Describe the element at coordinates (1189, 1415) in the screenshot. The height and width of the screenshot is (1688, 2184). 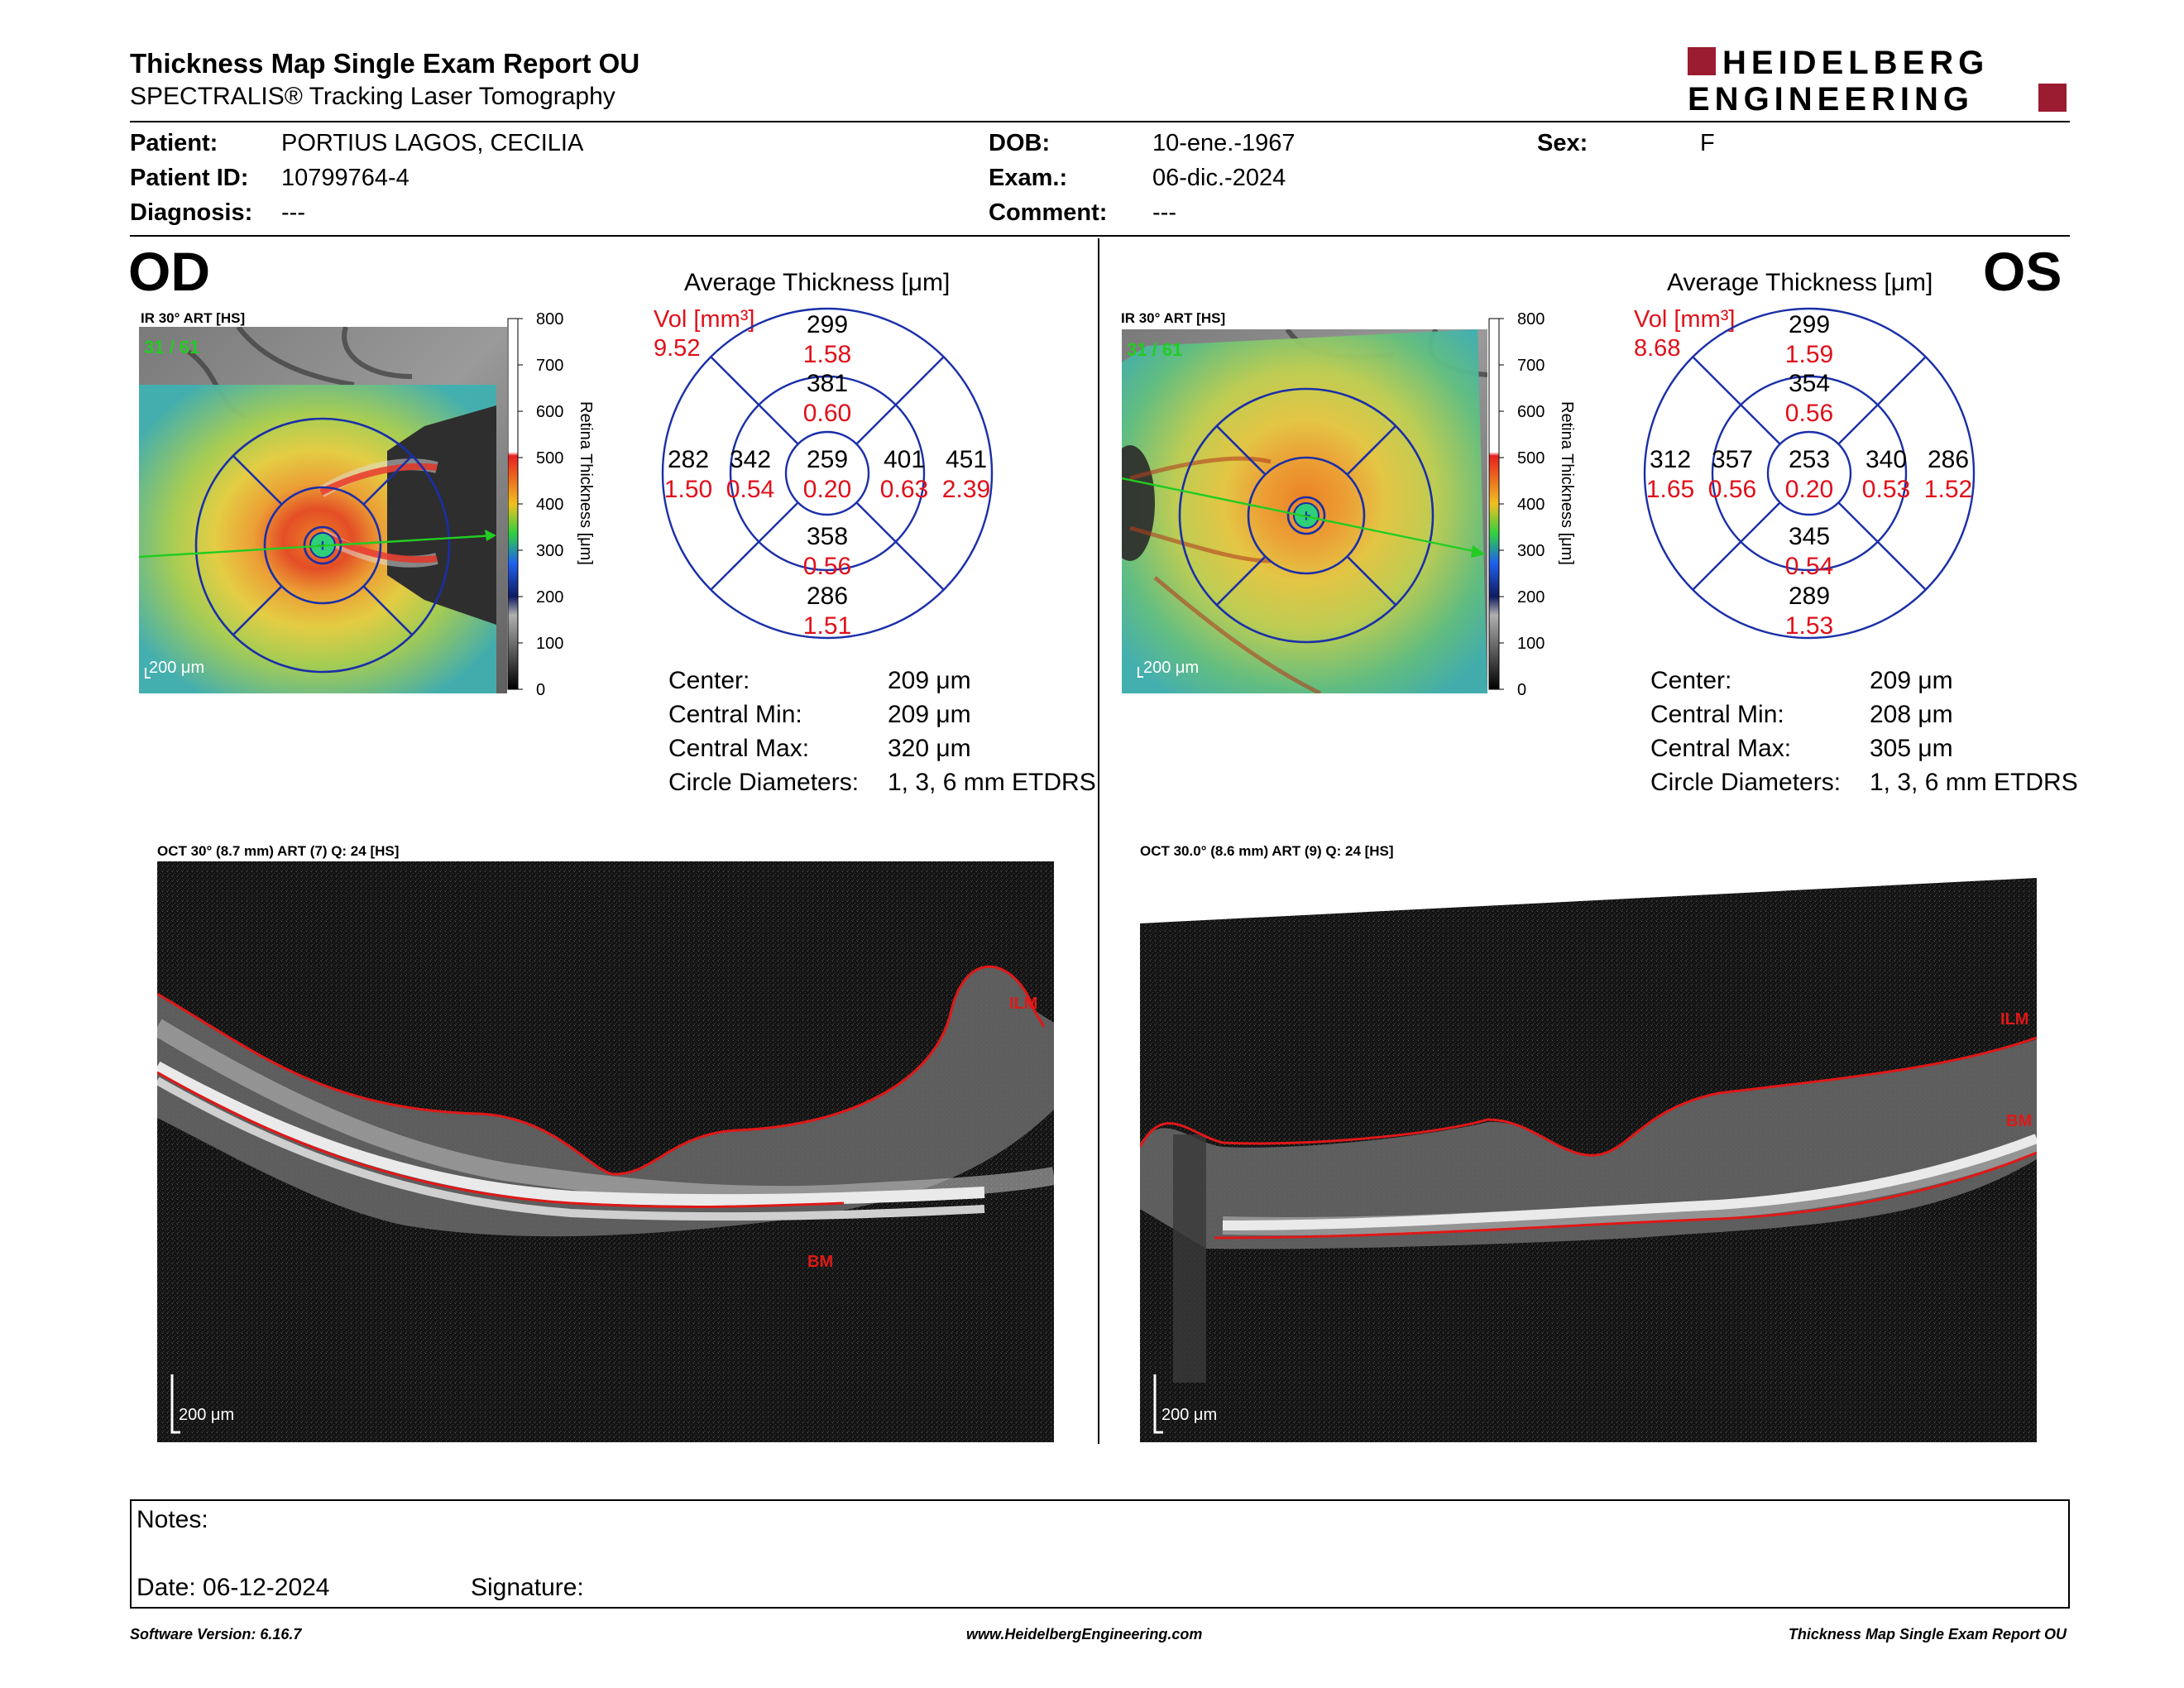
I see `os-oct-scale: 200 μm` at that location.